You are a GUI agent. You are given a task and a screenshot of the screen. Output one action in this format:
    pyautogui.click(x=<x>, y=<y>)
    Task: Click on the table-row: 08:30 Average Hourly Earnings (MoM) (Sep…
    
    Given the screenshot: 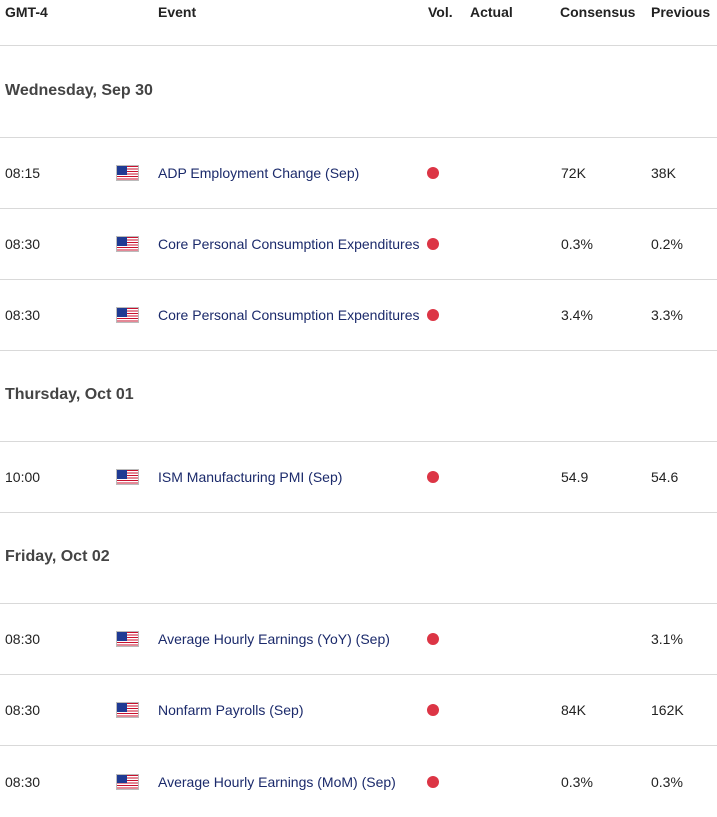 What is the action you would take?
    pyautogui.click(x=358, y=781)
    